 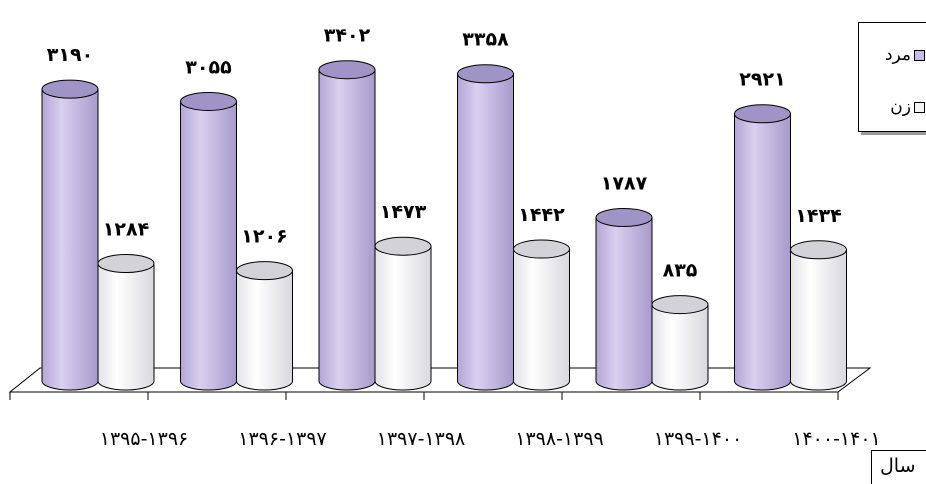 What do you see at coordinates (559, 439) in the screenshot?
I see `category-label-3: ۱۳۹۸-۱۳۹۹` at bounding box center [559, 439].